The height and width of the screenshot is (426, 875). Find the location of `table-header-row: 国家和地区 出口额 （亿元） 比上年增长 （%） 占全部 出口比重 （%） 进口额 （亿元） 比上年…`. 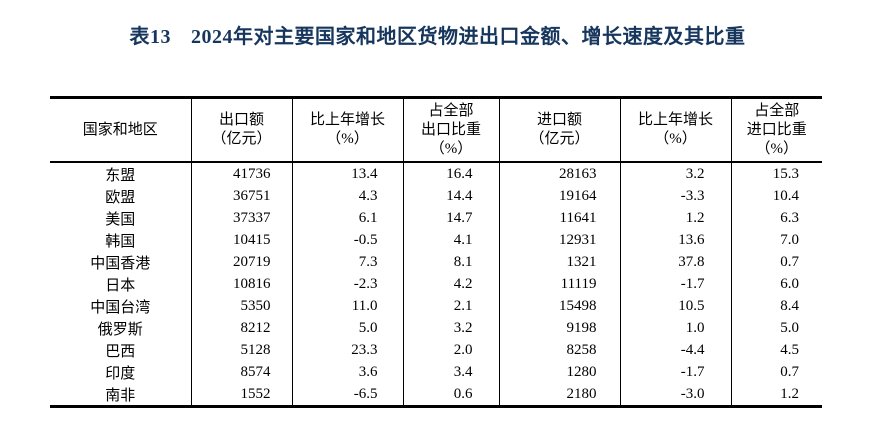

table-header-row: 国家和地区 出口额 （亿元） 比上年增长 （%） 占全部 出口比重 （%） 进口额 （亿元） 比上年… is located at coordinates (436, 130).